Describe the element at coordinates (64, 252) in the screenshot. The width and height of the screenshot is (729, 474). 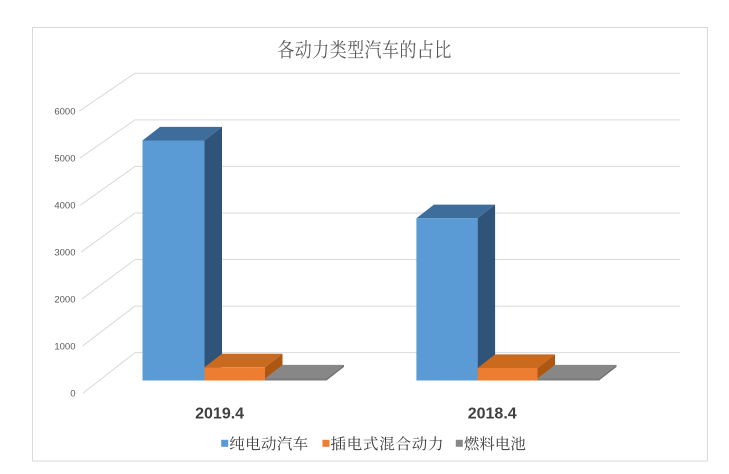
I see `svg-text: 3000` at that location.